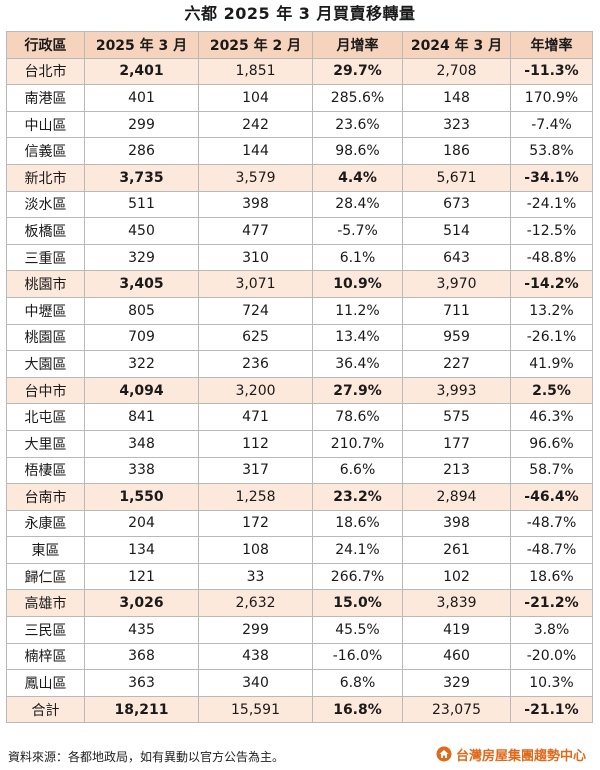 Image resolution: width=600 pixels, height=770 pixels. Describe the element at coordinates (255, 656) in the screenshot. I see `cell-feb-2025: 438` at that location.